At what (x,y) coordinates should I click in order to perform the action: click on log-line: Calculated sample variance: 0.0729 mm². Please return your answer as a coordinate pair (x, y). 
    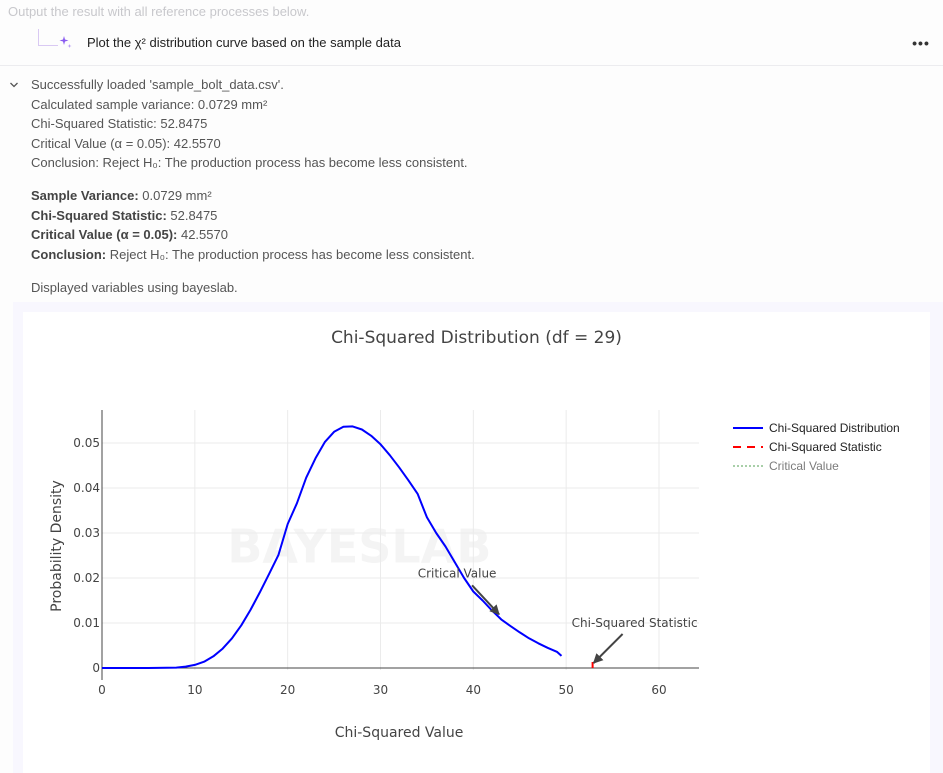
    Looking at the image, I should click on (149, 104).